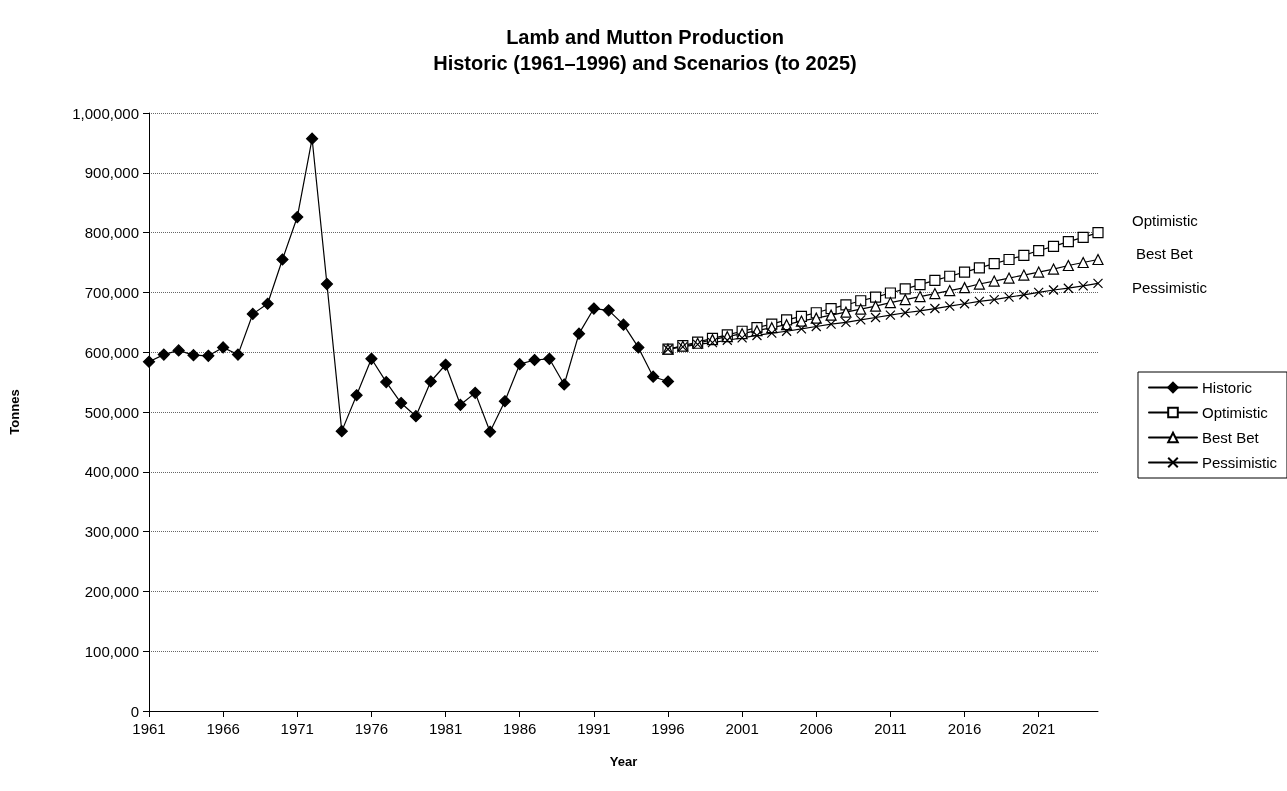  What do you see at coordinates (111, 292) in the screenshot?
I see `y-tick-label: 700,000` at bounding box center [111, 292].